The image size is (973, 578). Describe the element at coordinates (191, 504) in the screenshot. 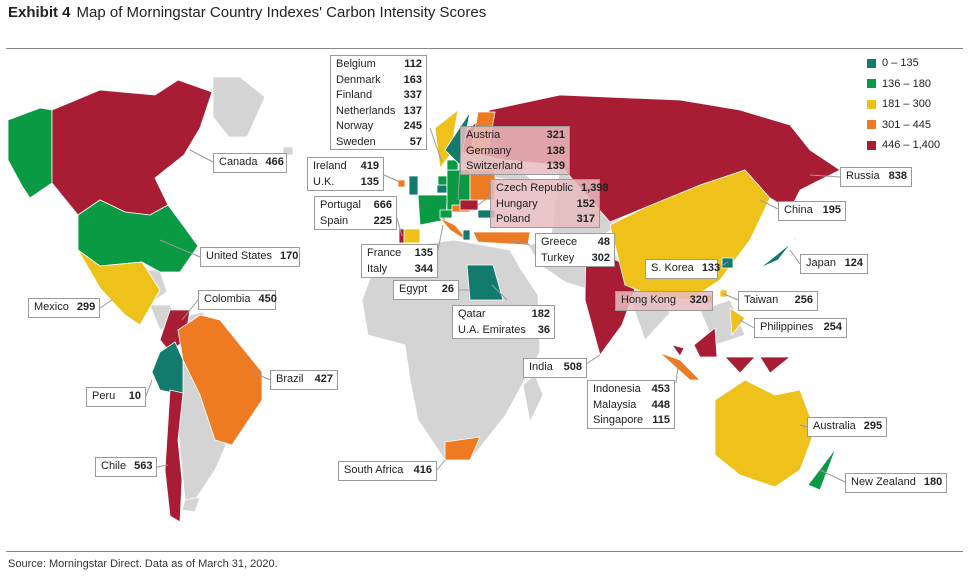

I see `patagonia-shape` at that location.